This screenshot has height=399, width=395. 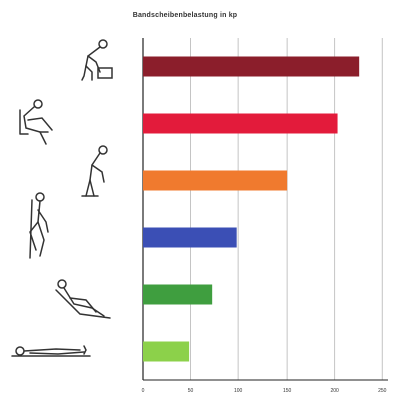 What do you see at coordinates (94, 171) in the screenshot?
I see `standing-bent-person-icon` at bounding box center [94, 171].